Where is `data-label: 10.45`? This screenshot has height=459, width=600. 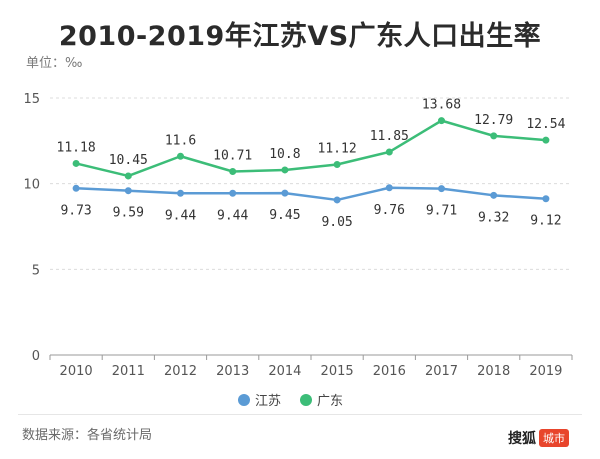
data-label: 10.45 is located at coordinates (128, 160).